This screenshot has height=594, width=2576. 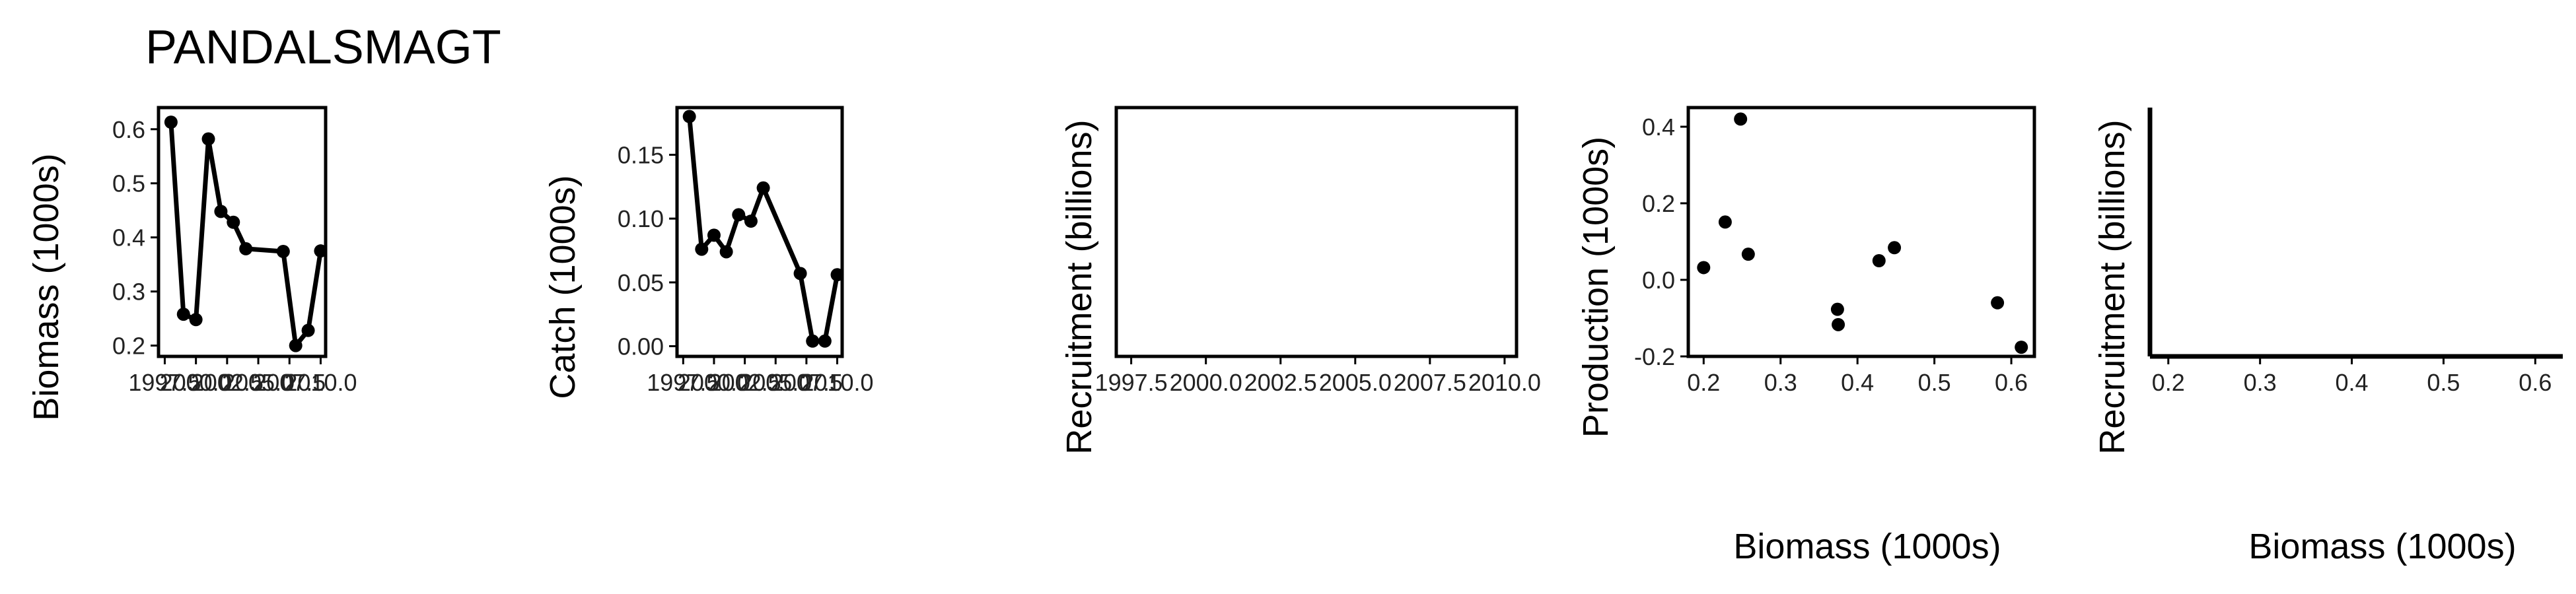 What do you see at coordinates (129, 183) in the screenshot?
I see `p0-y-tick-label: 0.5` at bounding box center [129, 183].